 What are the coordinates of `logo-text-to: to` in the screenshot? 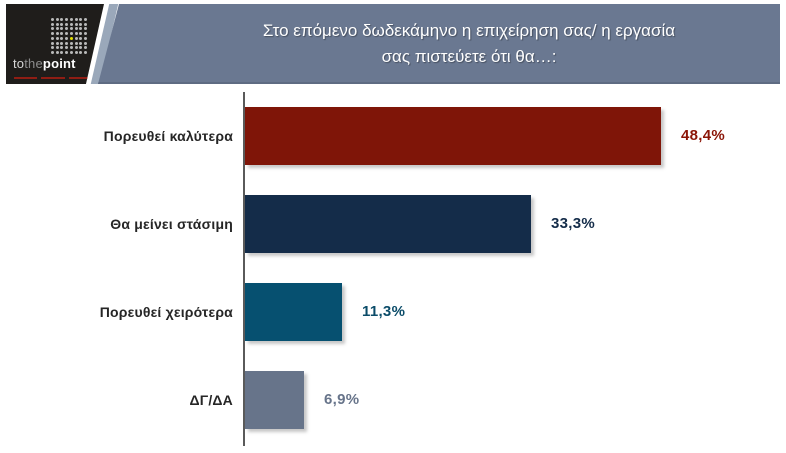 It's located at (19, 63).